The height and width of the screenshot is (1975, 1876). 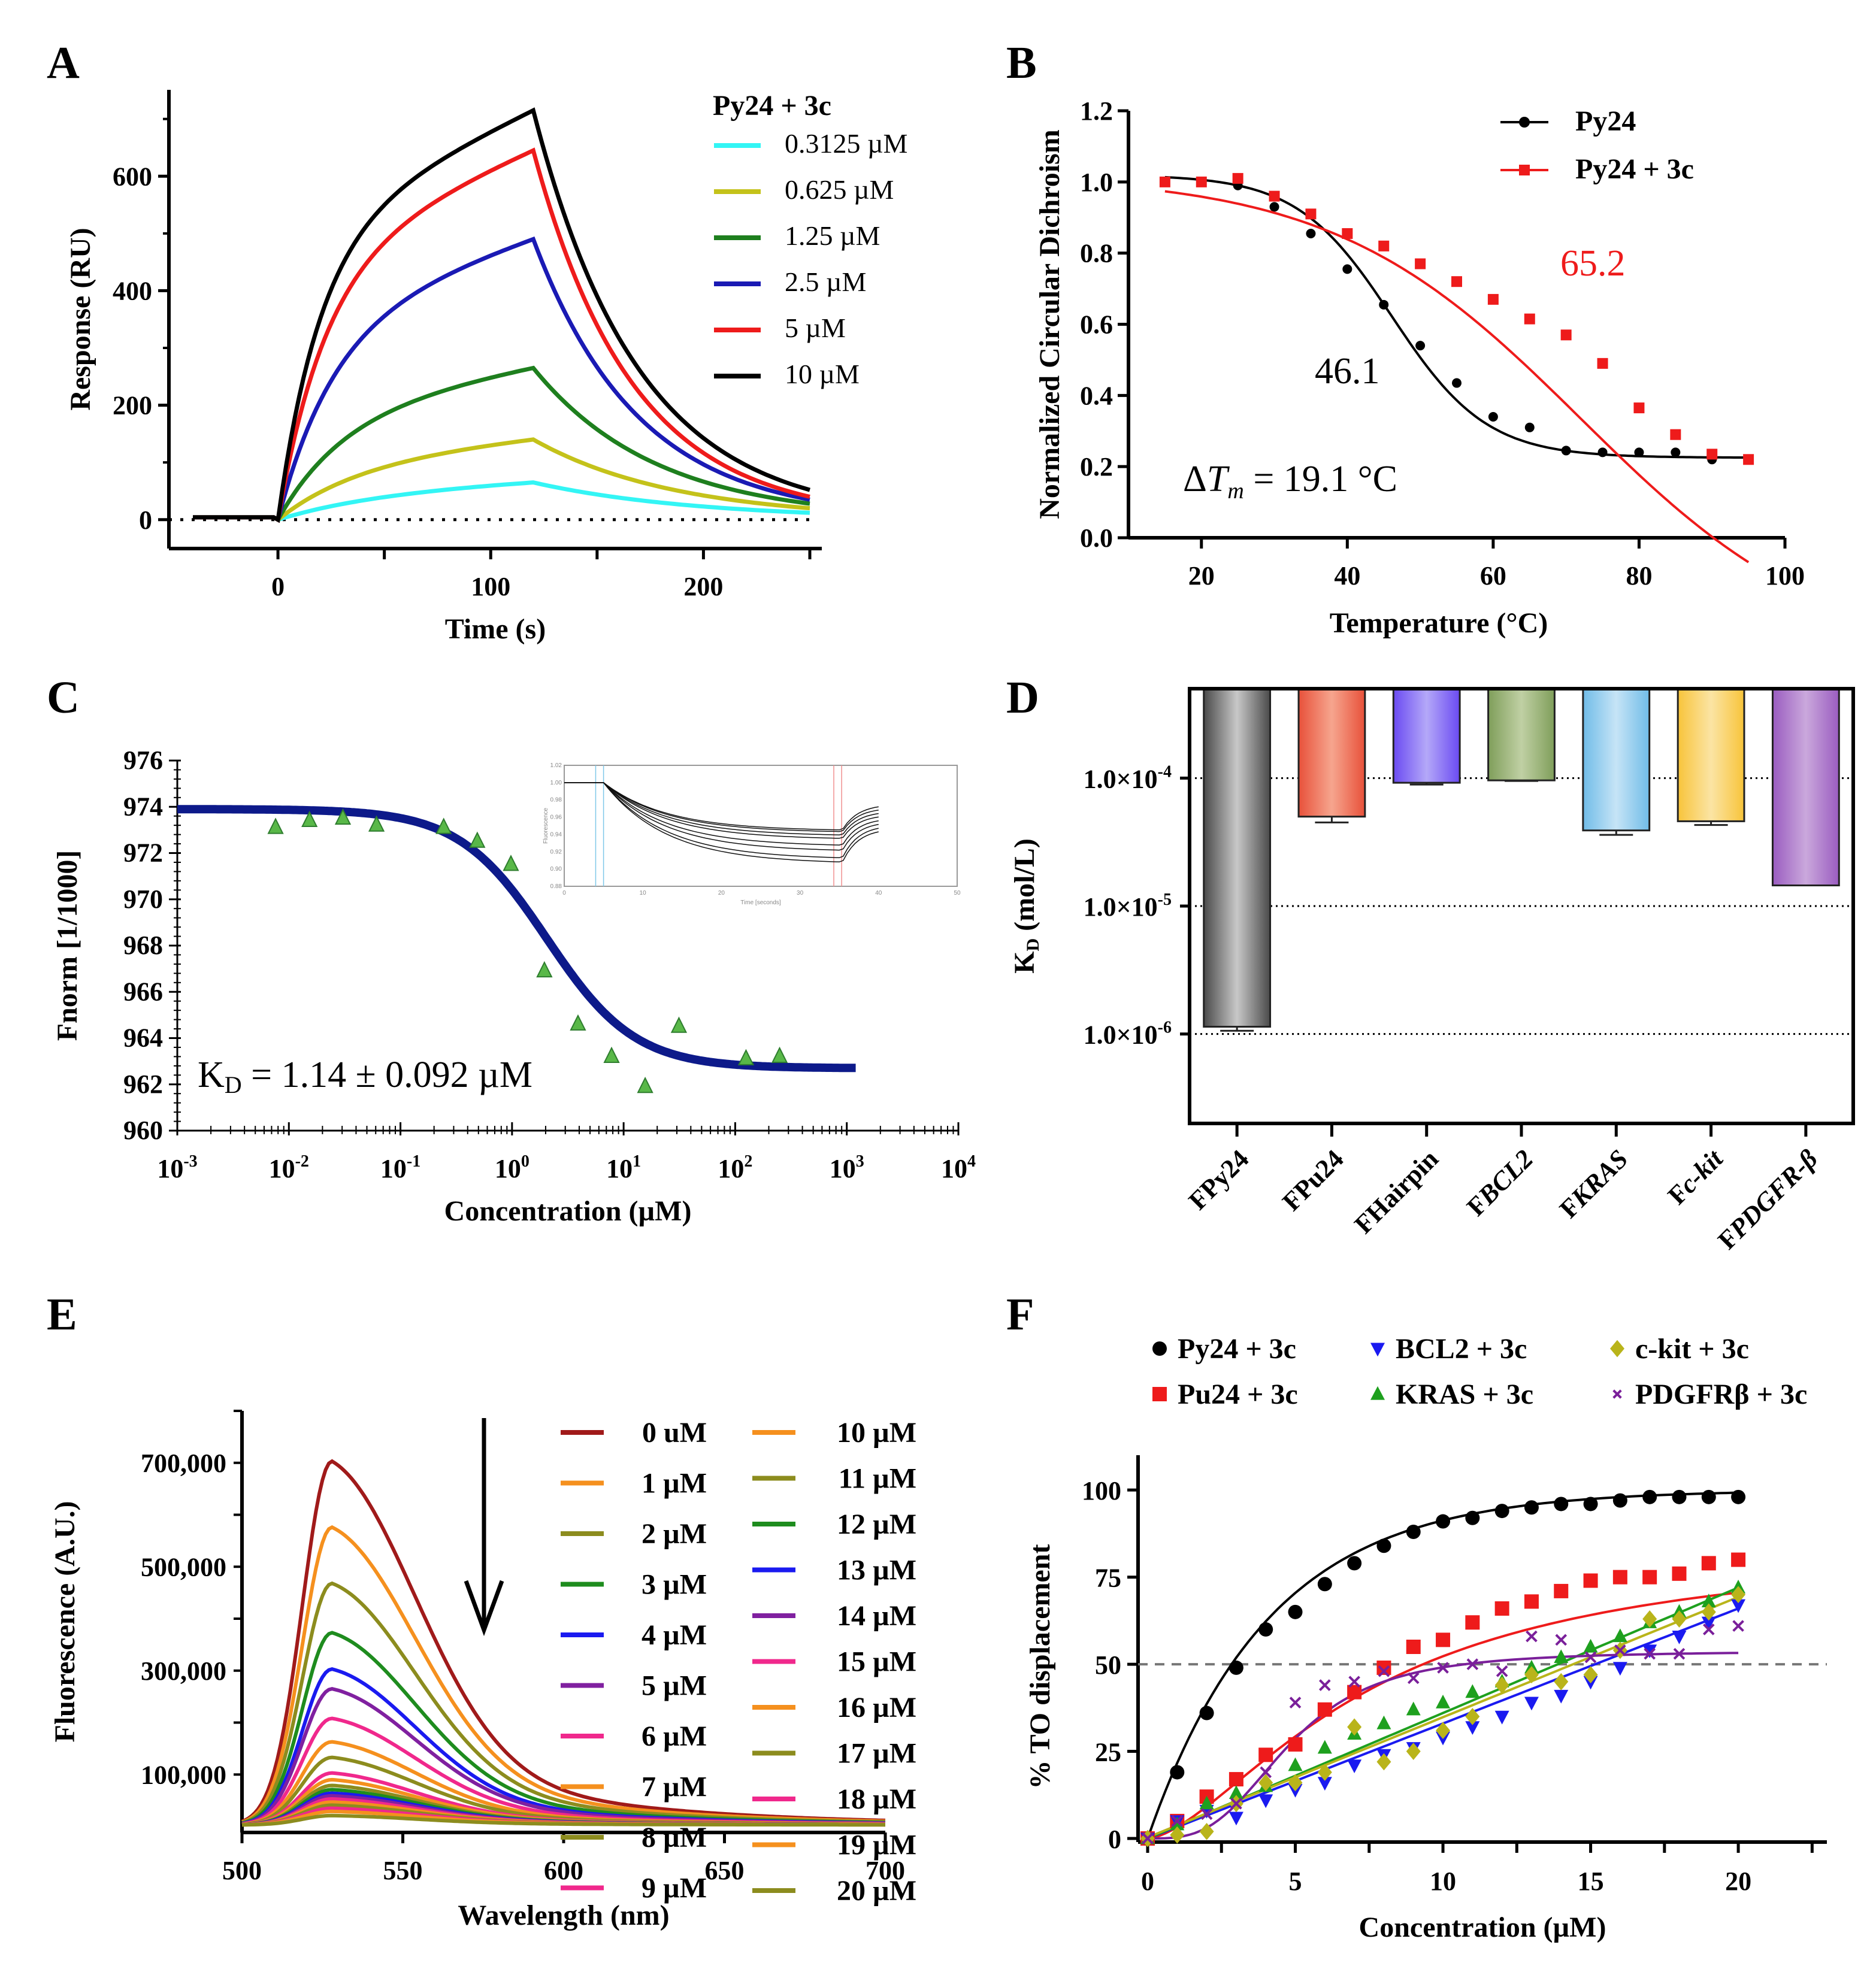 What do you see at coordinates (1108, 1579) in the screenshot?
I see `y-tick-label: 75` at bounding box center [1108, 1579].